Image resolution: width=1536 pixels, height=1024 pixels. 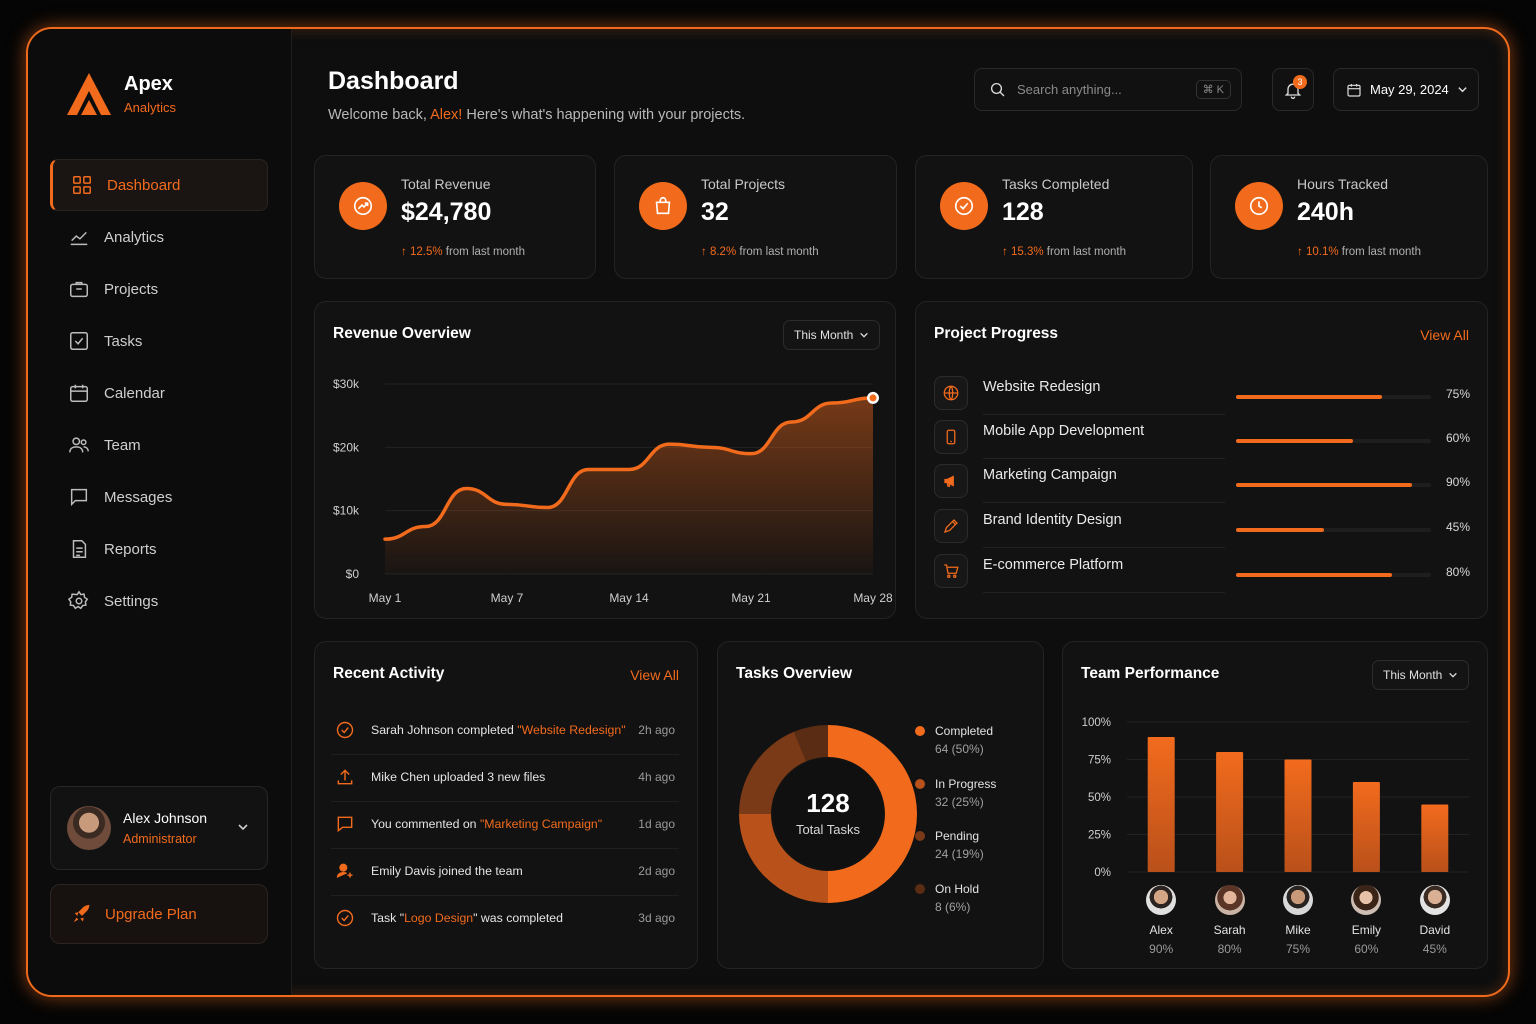 I want to click on legend-item: Completed 64 (50%), so click(x=954, y=740).